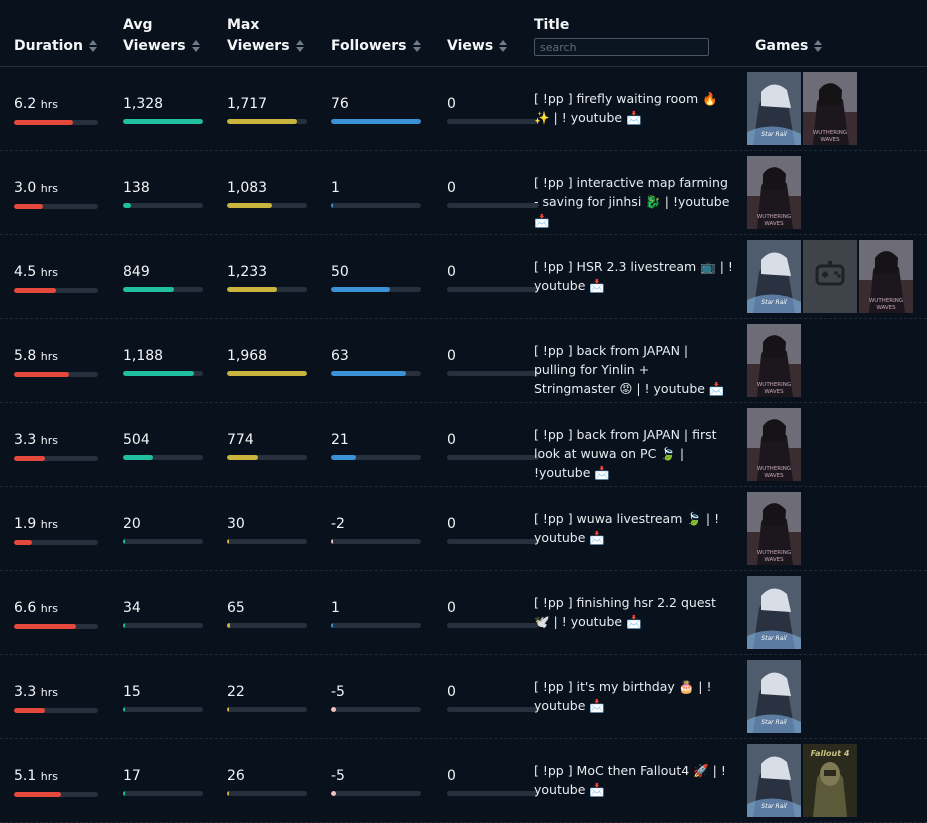  Describe the element at coordinates (56, 194) in the screenshot. I see `duration-cell: 3.0 hrs` at that location.